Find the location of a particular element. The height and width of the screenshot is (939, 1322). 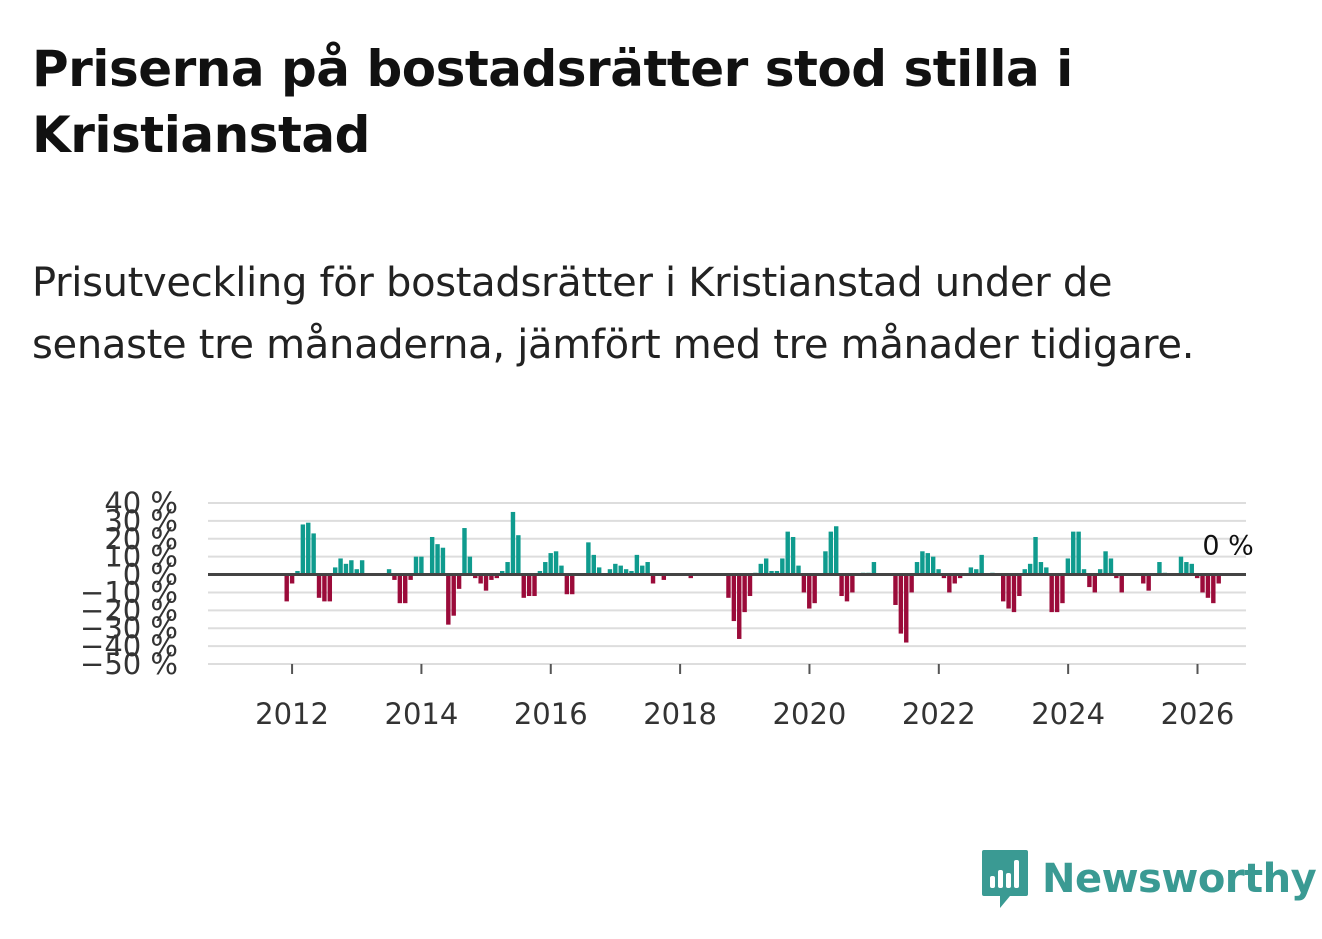

y-tick-label: 30 % is located at coordinates (141, 521).